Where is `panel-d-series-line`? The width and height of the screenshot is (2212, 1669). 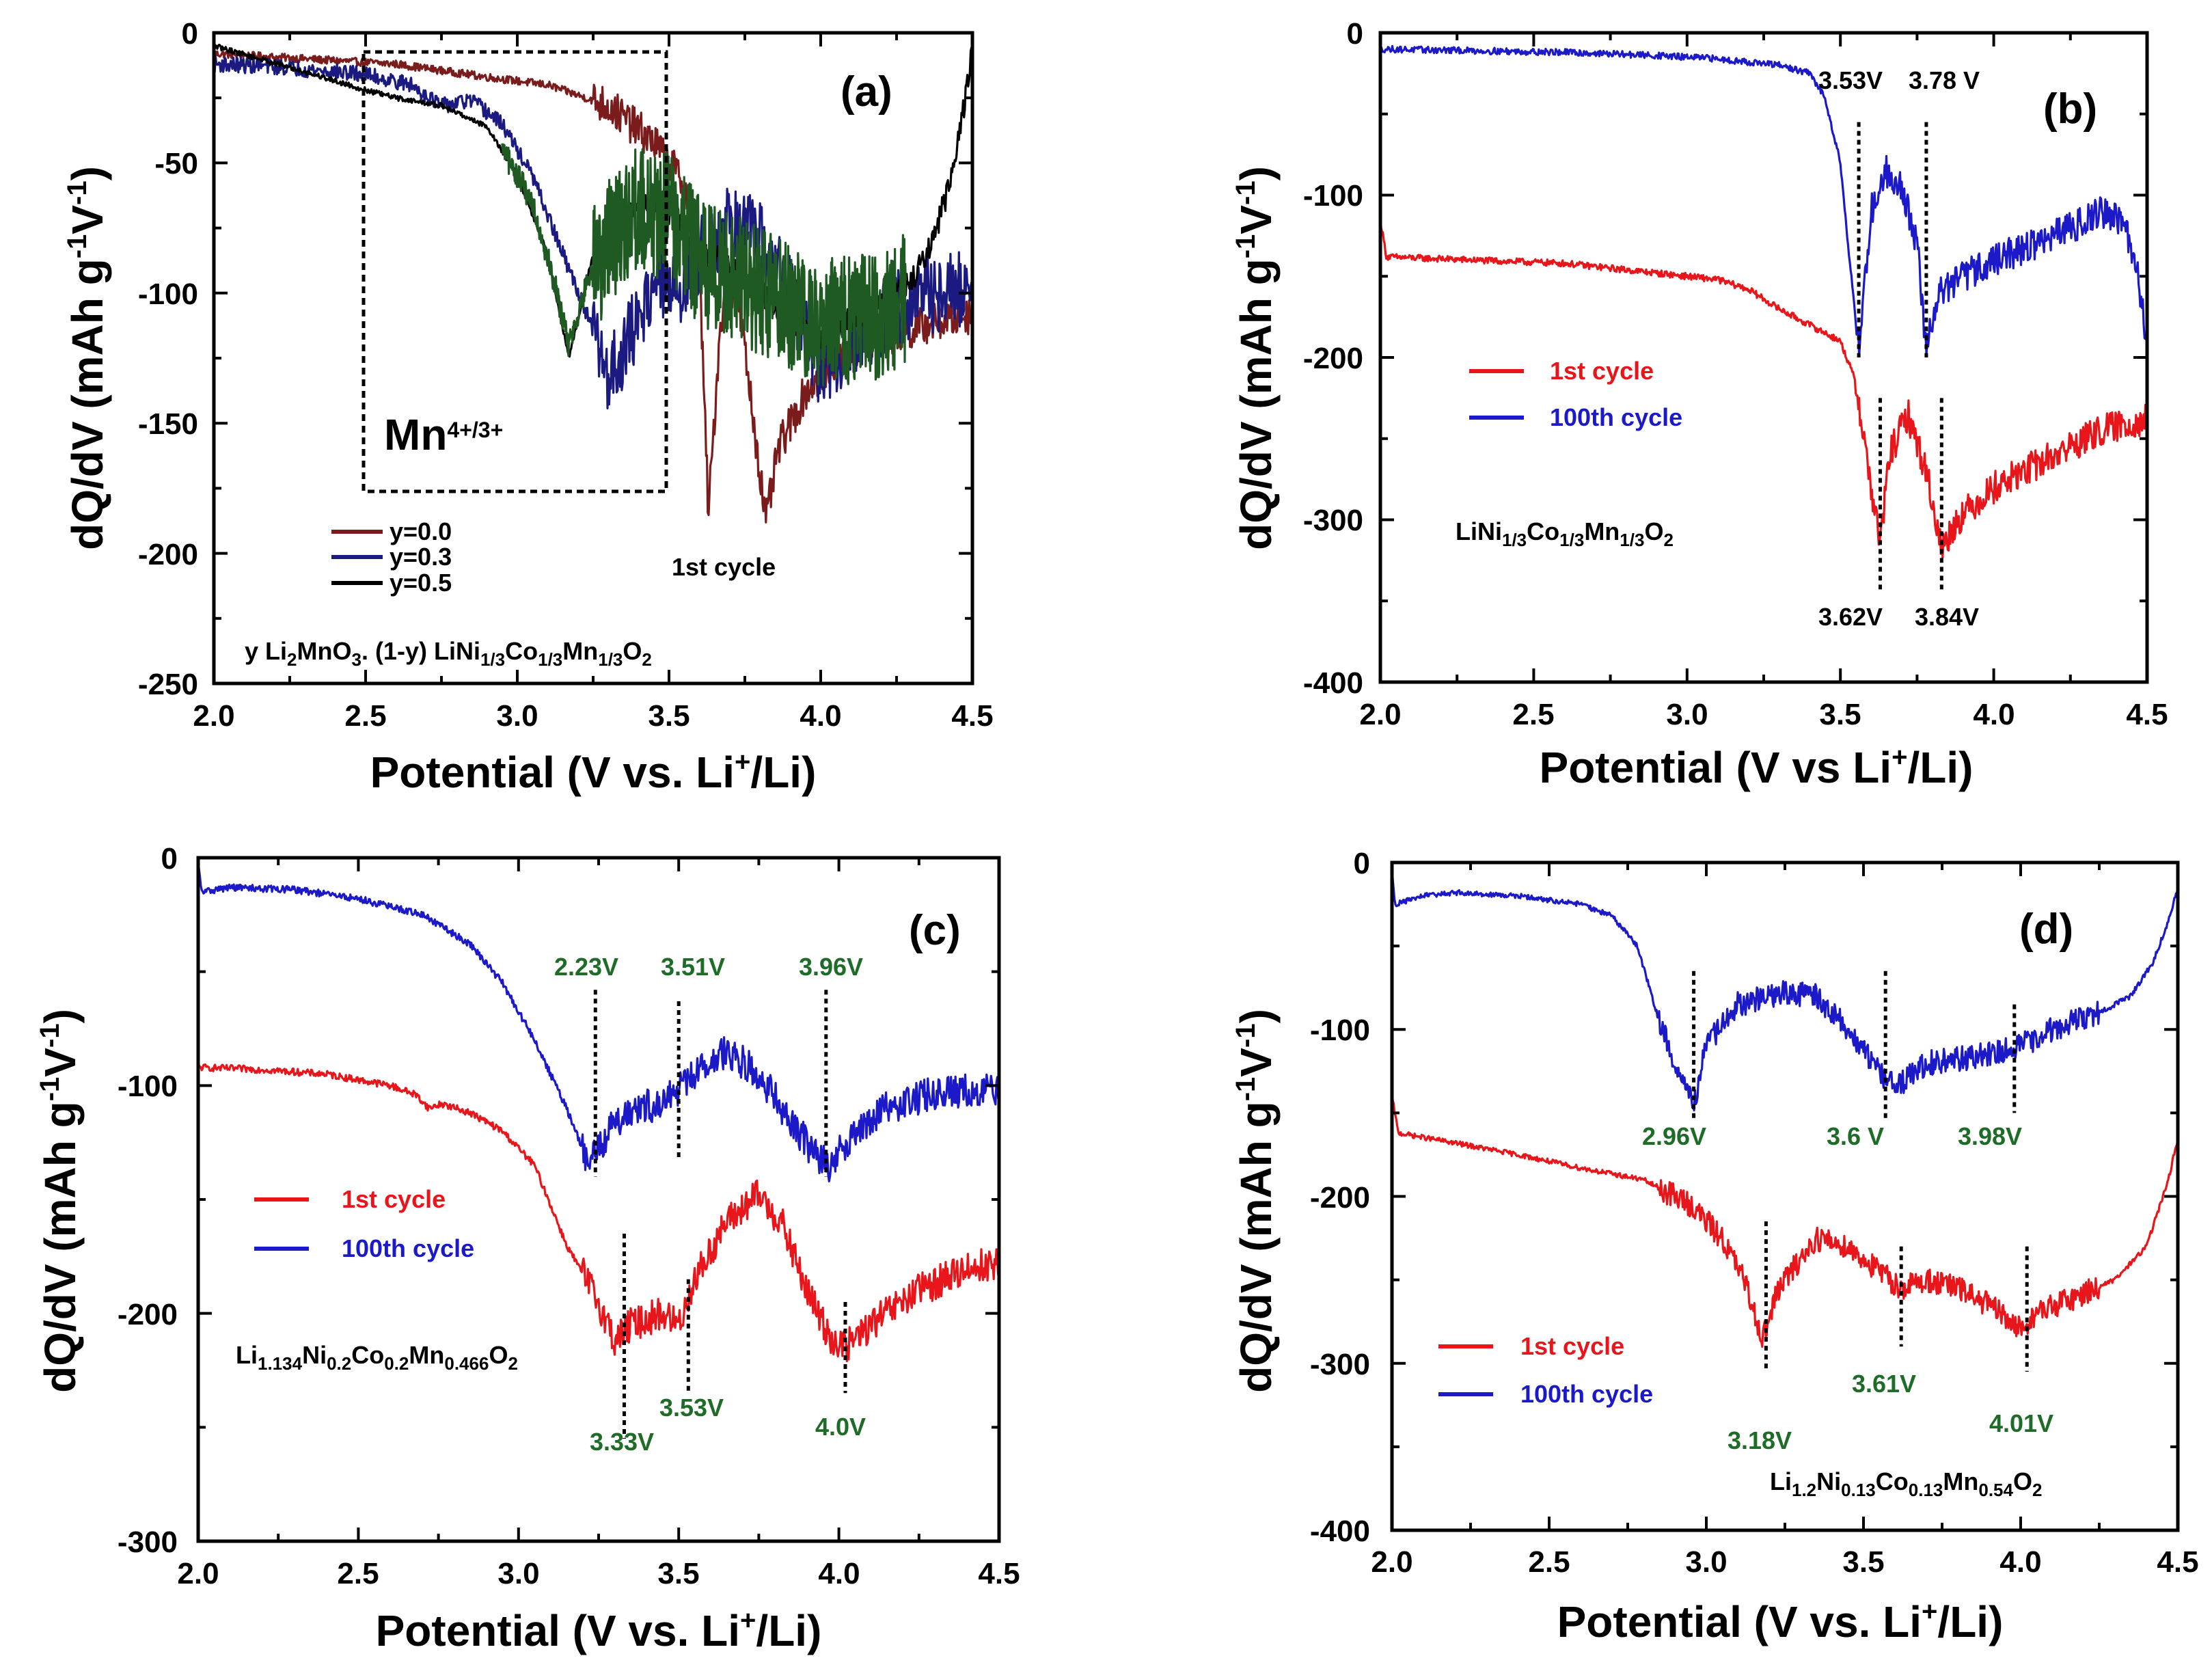 panel-d-series-line is located at coordinates (1785, 990).